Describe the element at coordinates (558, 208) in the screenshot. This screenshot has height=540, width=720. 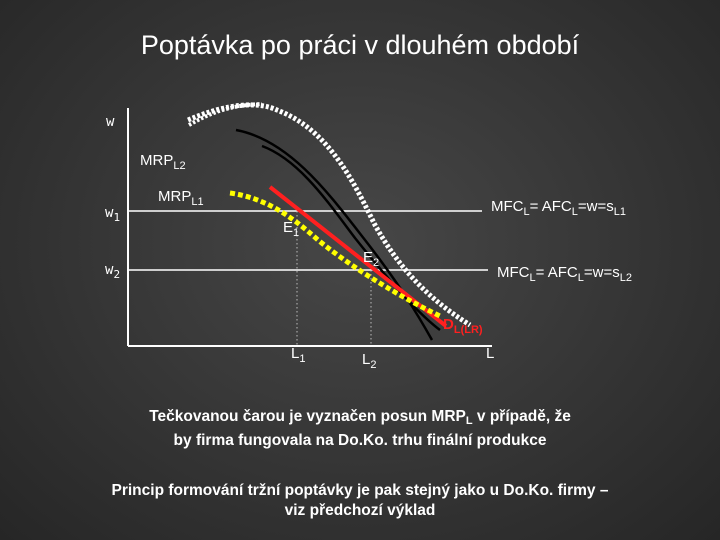
I see `mfc-l1-label: MFCL= AFCL=w=sL1` at that location.